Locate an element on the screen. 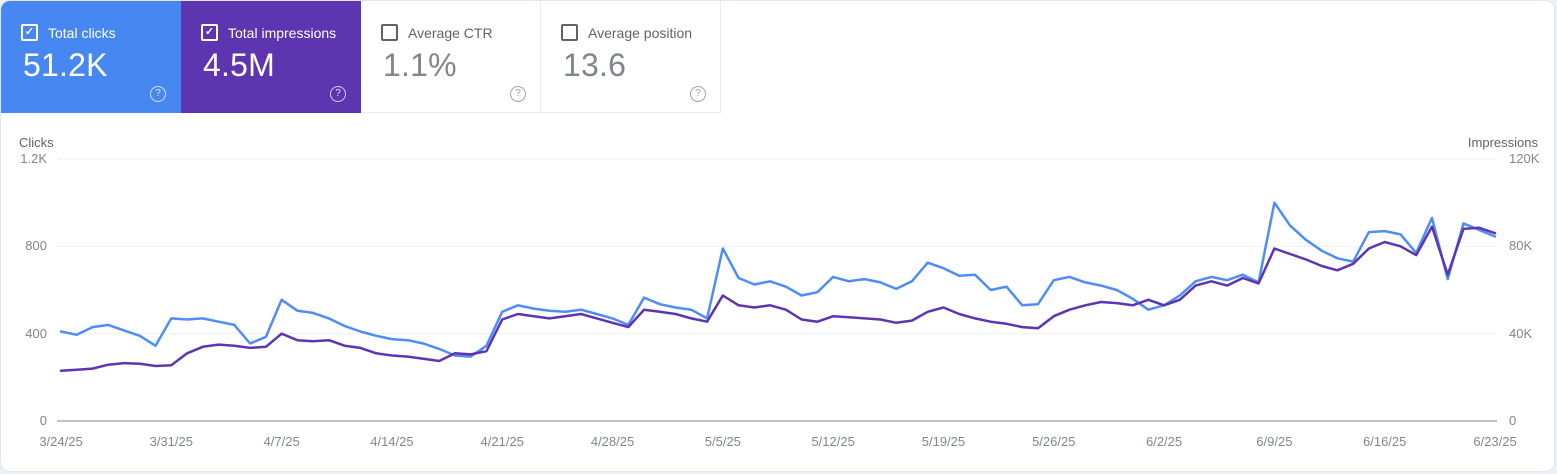 The image size is (1557, 474). metric-card-label: Total impressions is located at coordinates (282, 32).